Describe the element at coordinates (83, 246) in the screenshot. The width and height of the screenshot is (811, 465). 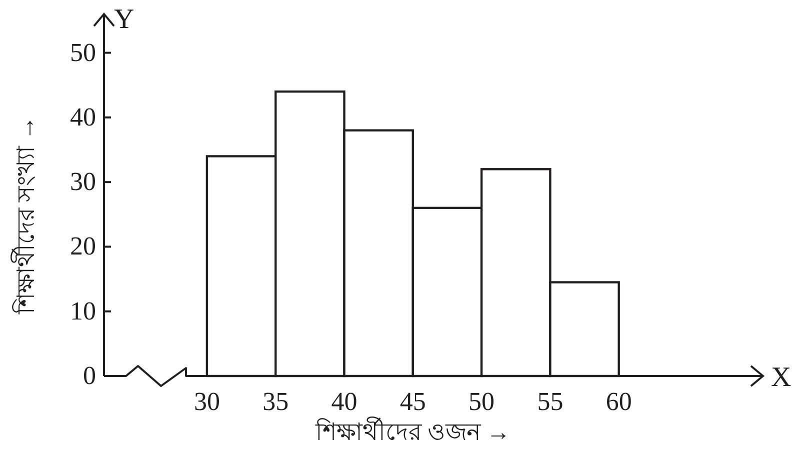
I see `y-tick-label: 20` at that location.